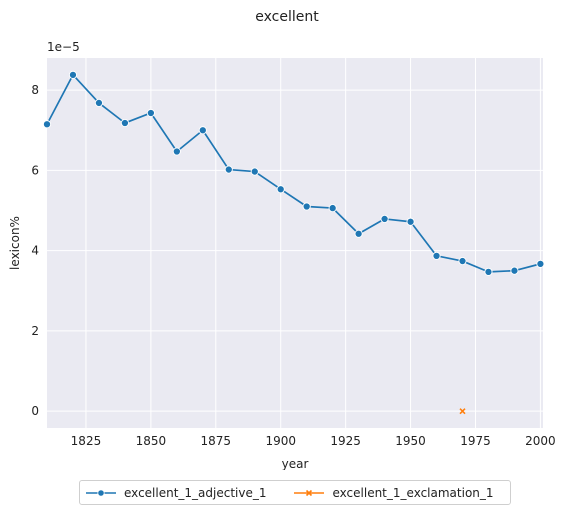  Describe the element at coordinates (35, 251) in the screenshot. I see `y-tick-label: 4` at that location.